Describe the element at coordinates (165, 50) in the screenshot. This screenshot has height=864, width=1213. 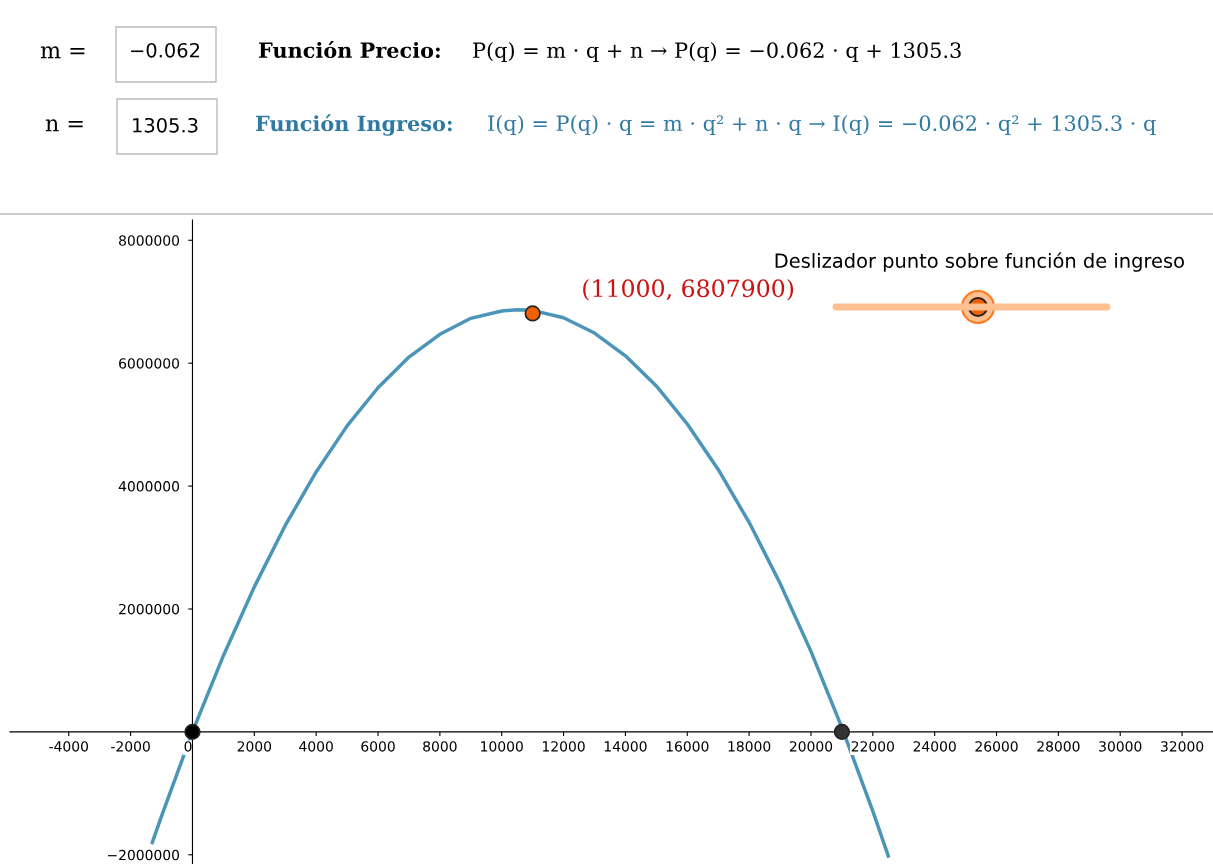
I see `text: −0.062` at that location.